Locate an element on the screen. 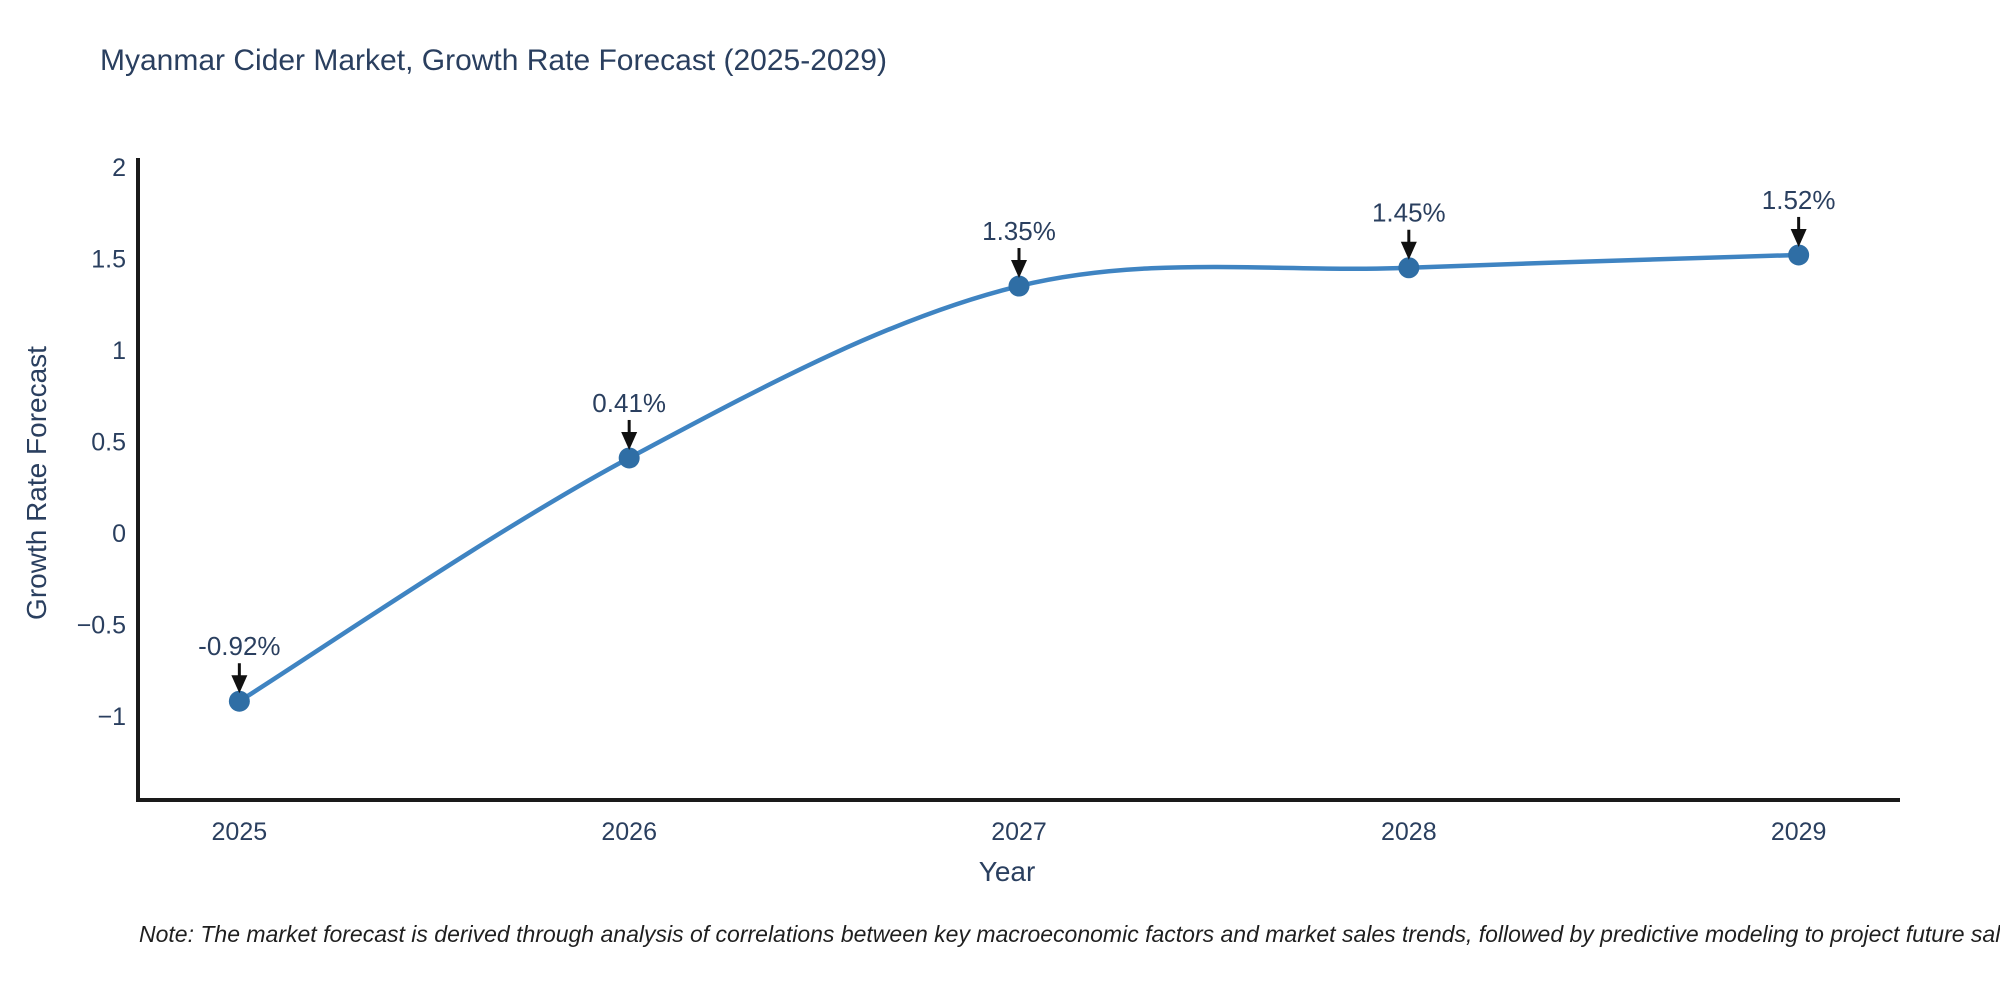  point-label: -0.92% is located at coordinates (239, 646).